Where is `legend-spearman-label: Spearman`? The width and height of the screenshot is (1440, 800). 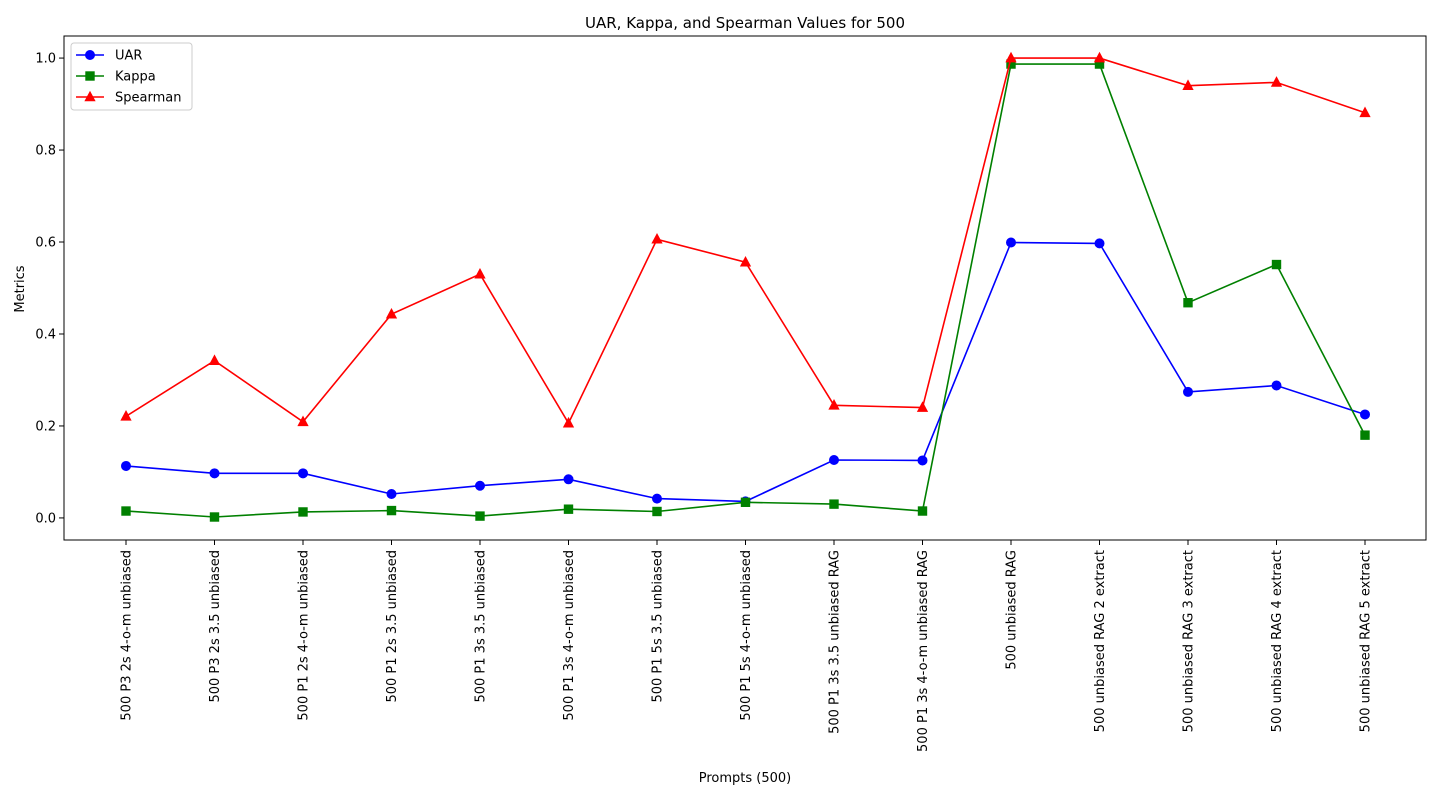
legend-spearman-label: Spearman is located at coordinates (148, 98).